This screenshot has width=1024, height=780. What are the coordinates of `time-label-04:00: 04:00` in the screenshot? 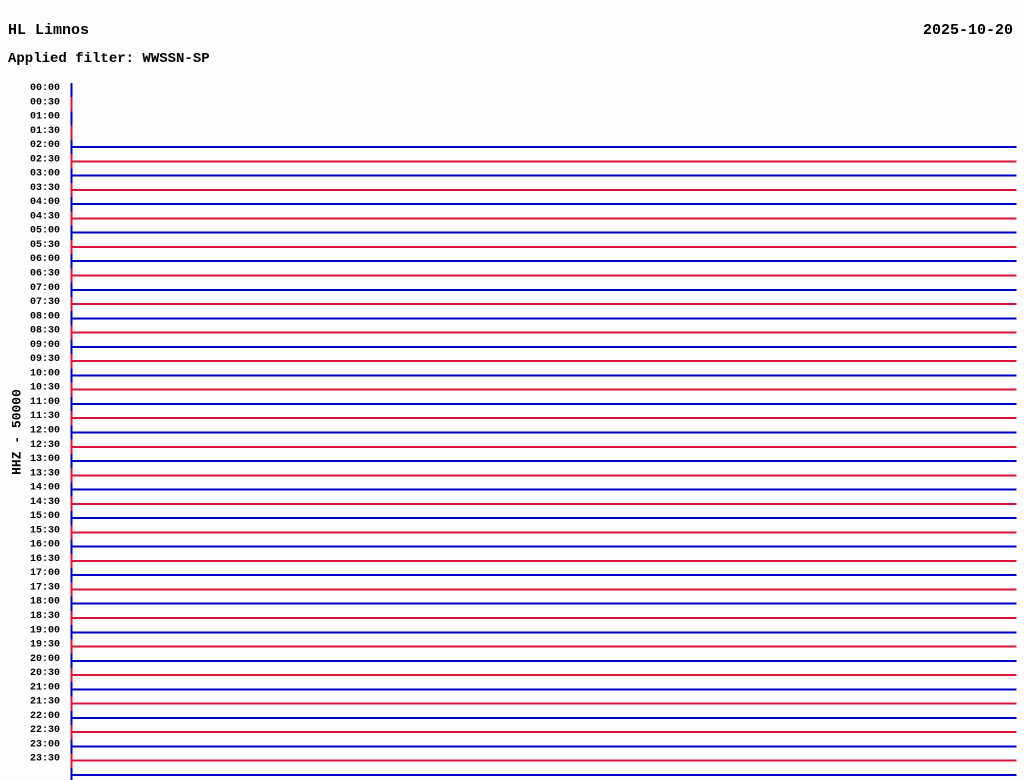 It's located at (45, 202).